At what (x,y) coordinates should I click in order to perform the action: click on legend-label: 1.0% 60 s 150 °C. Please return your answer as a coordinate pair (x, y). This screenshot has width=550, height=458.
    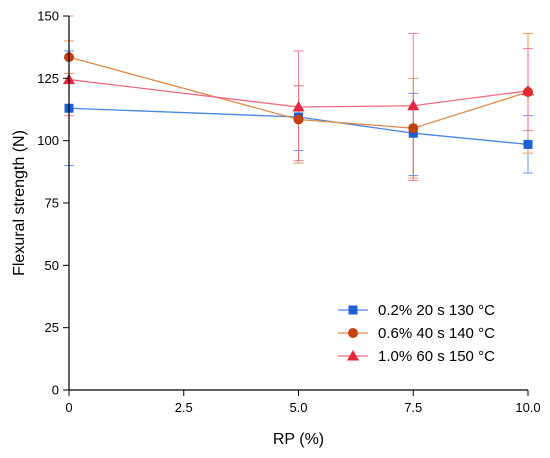
    Looking at the image, I should click on (436, 356).